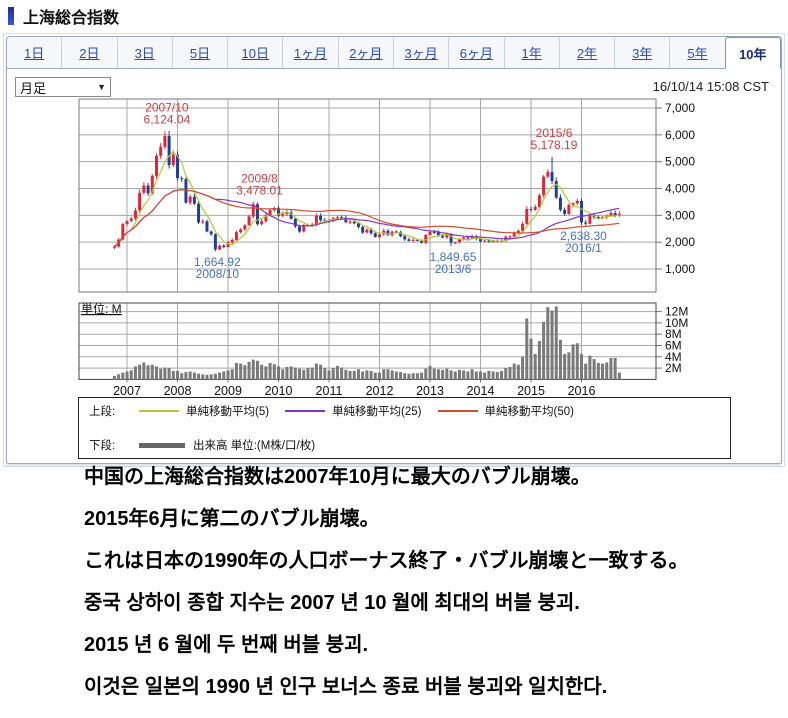  What do you see at coordinates (583, 248) in the screenshot?
I see `svg-text: 2016/1` at bounding box center [583, 248].